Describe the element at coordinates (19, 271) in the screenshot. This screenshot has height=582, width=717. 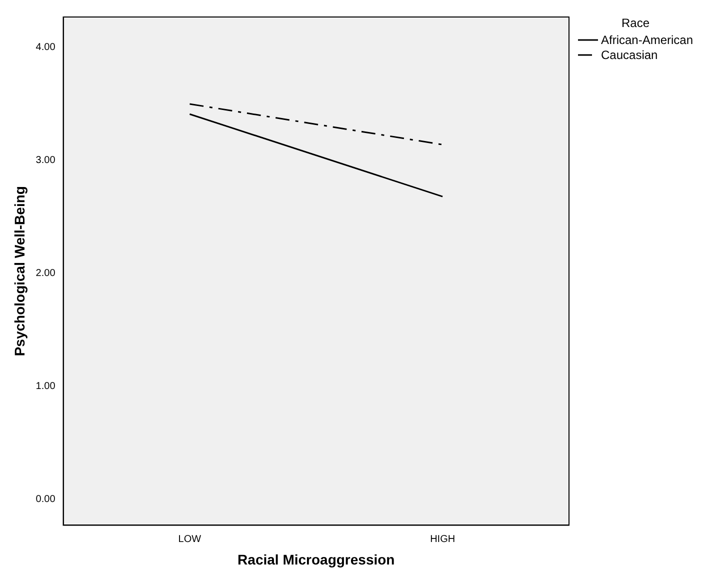
I see `y-axis-title: Psychological Well-Being` at that location.